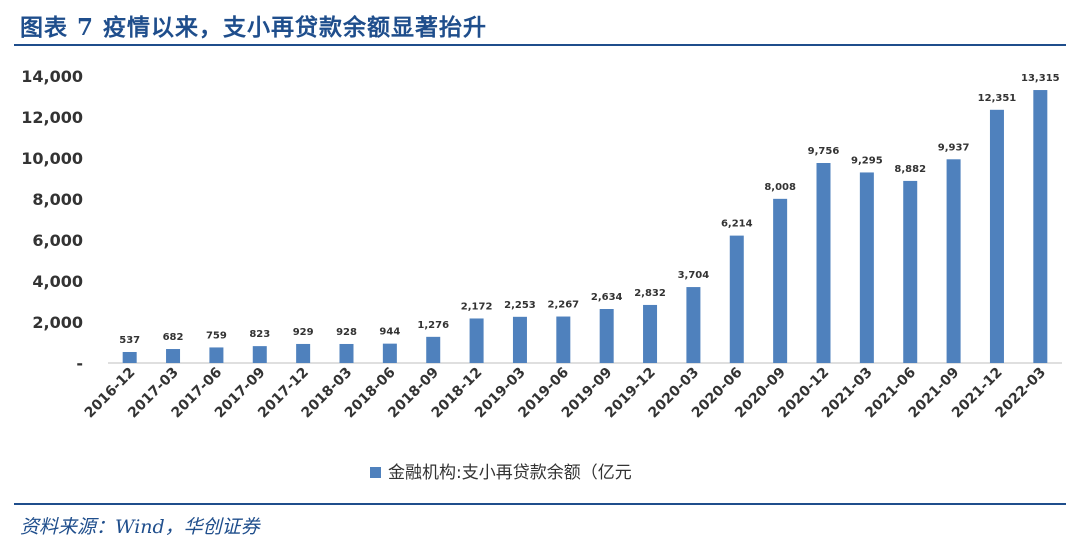 This screenshot has width=1080, height=551. Describe the element at coordinates (259, 334) in the screenshot. I see `data-label: 823` at that location.